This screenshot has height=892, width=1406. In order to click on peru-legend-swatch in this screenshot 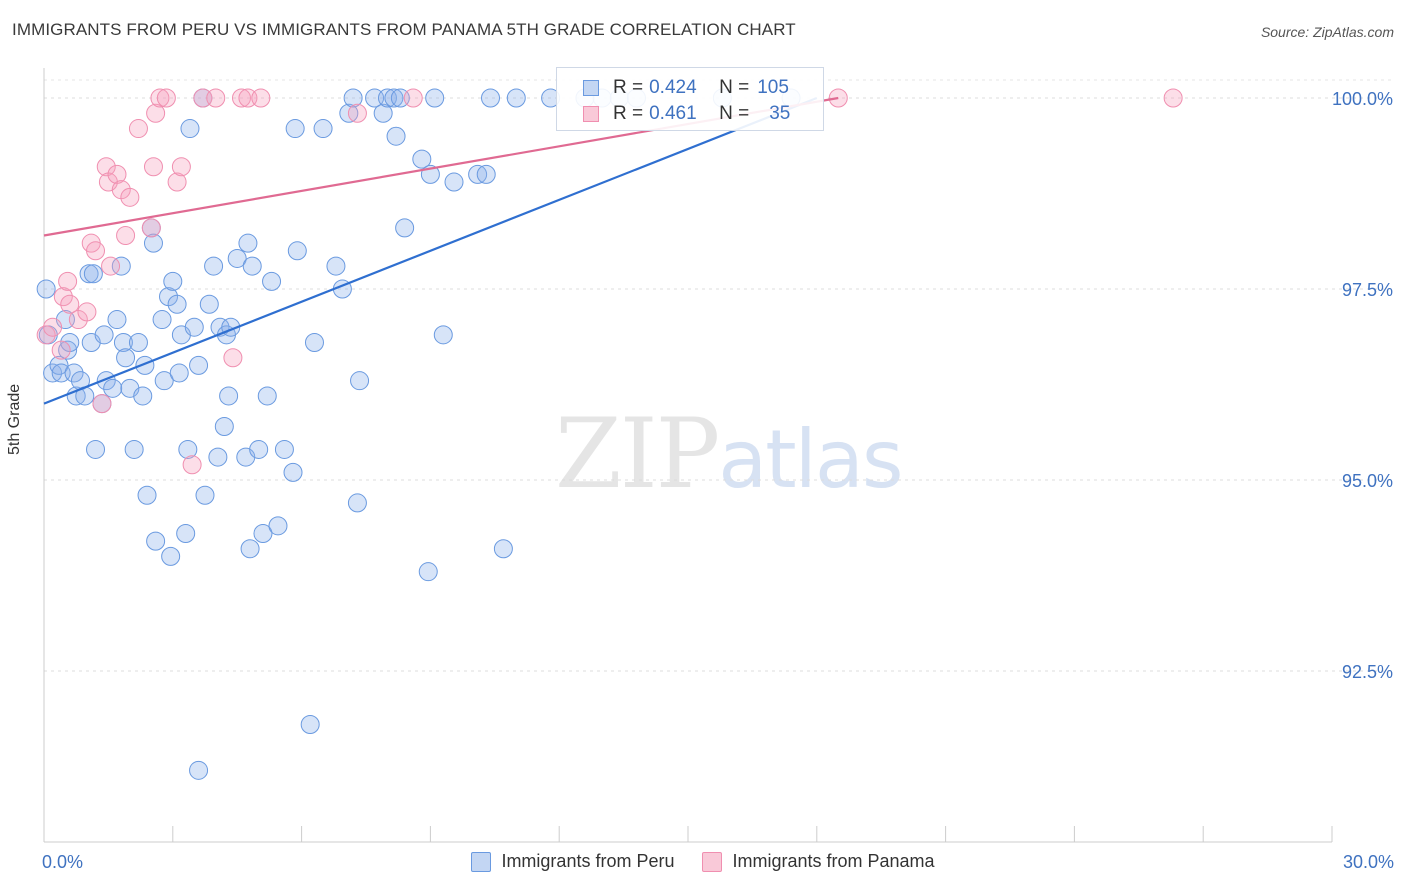, I will do `click(481, 861)`.